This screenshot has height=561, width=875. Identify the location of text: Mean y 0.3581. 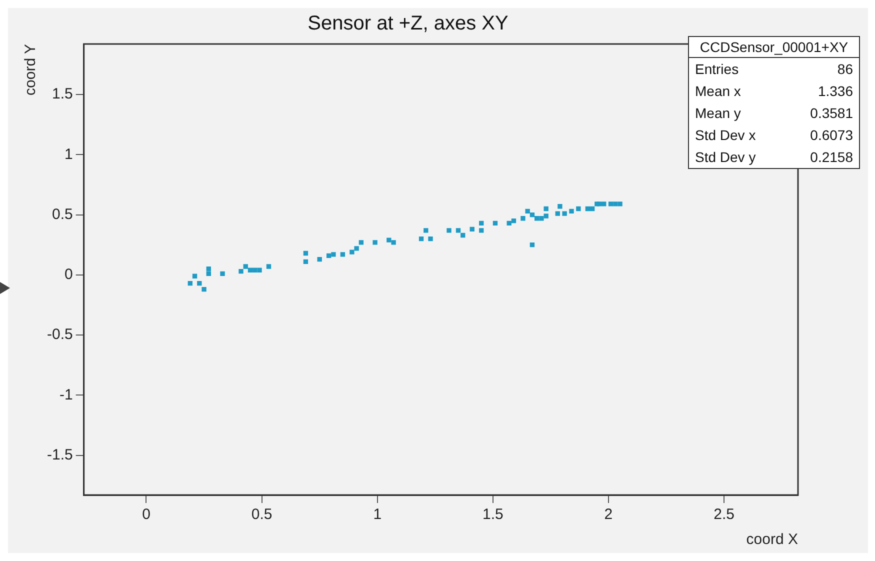
(774, 113).